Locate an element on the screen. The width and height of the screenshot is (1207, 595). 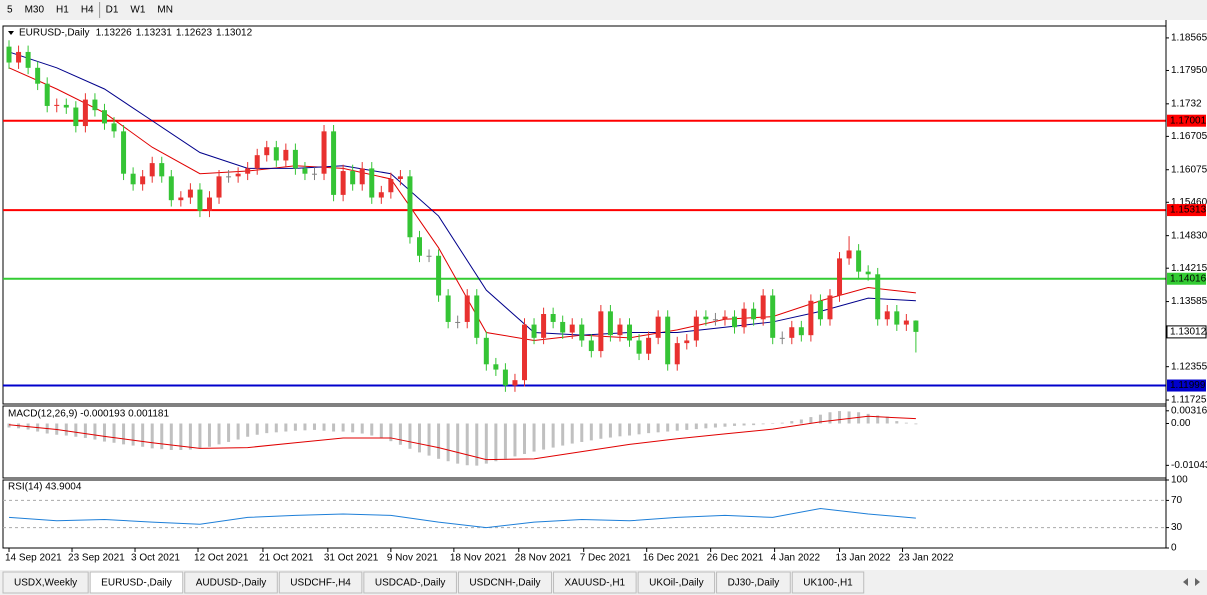
timeframe-button: W1 is located at coordinates (137, 10).